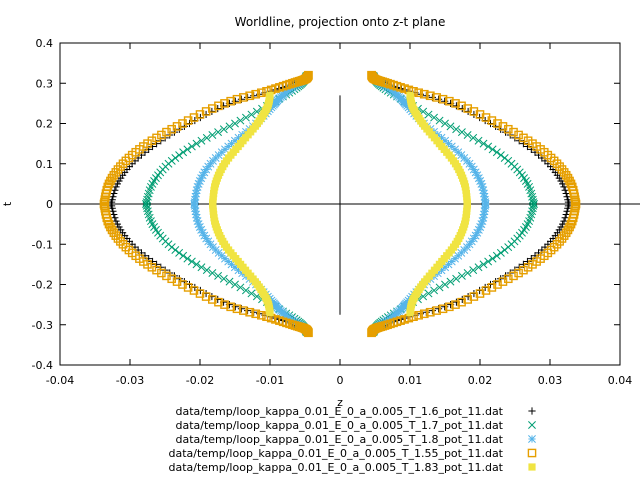 The height and width of the screenshot is (485, 640). What do you see at coordinates (42, 285) in the screenshot?
I see `y-tick-label: -0.2` at bounding box center [42, 285].